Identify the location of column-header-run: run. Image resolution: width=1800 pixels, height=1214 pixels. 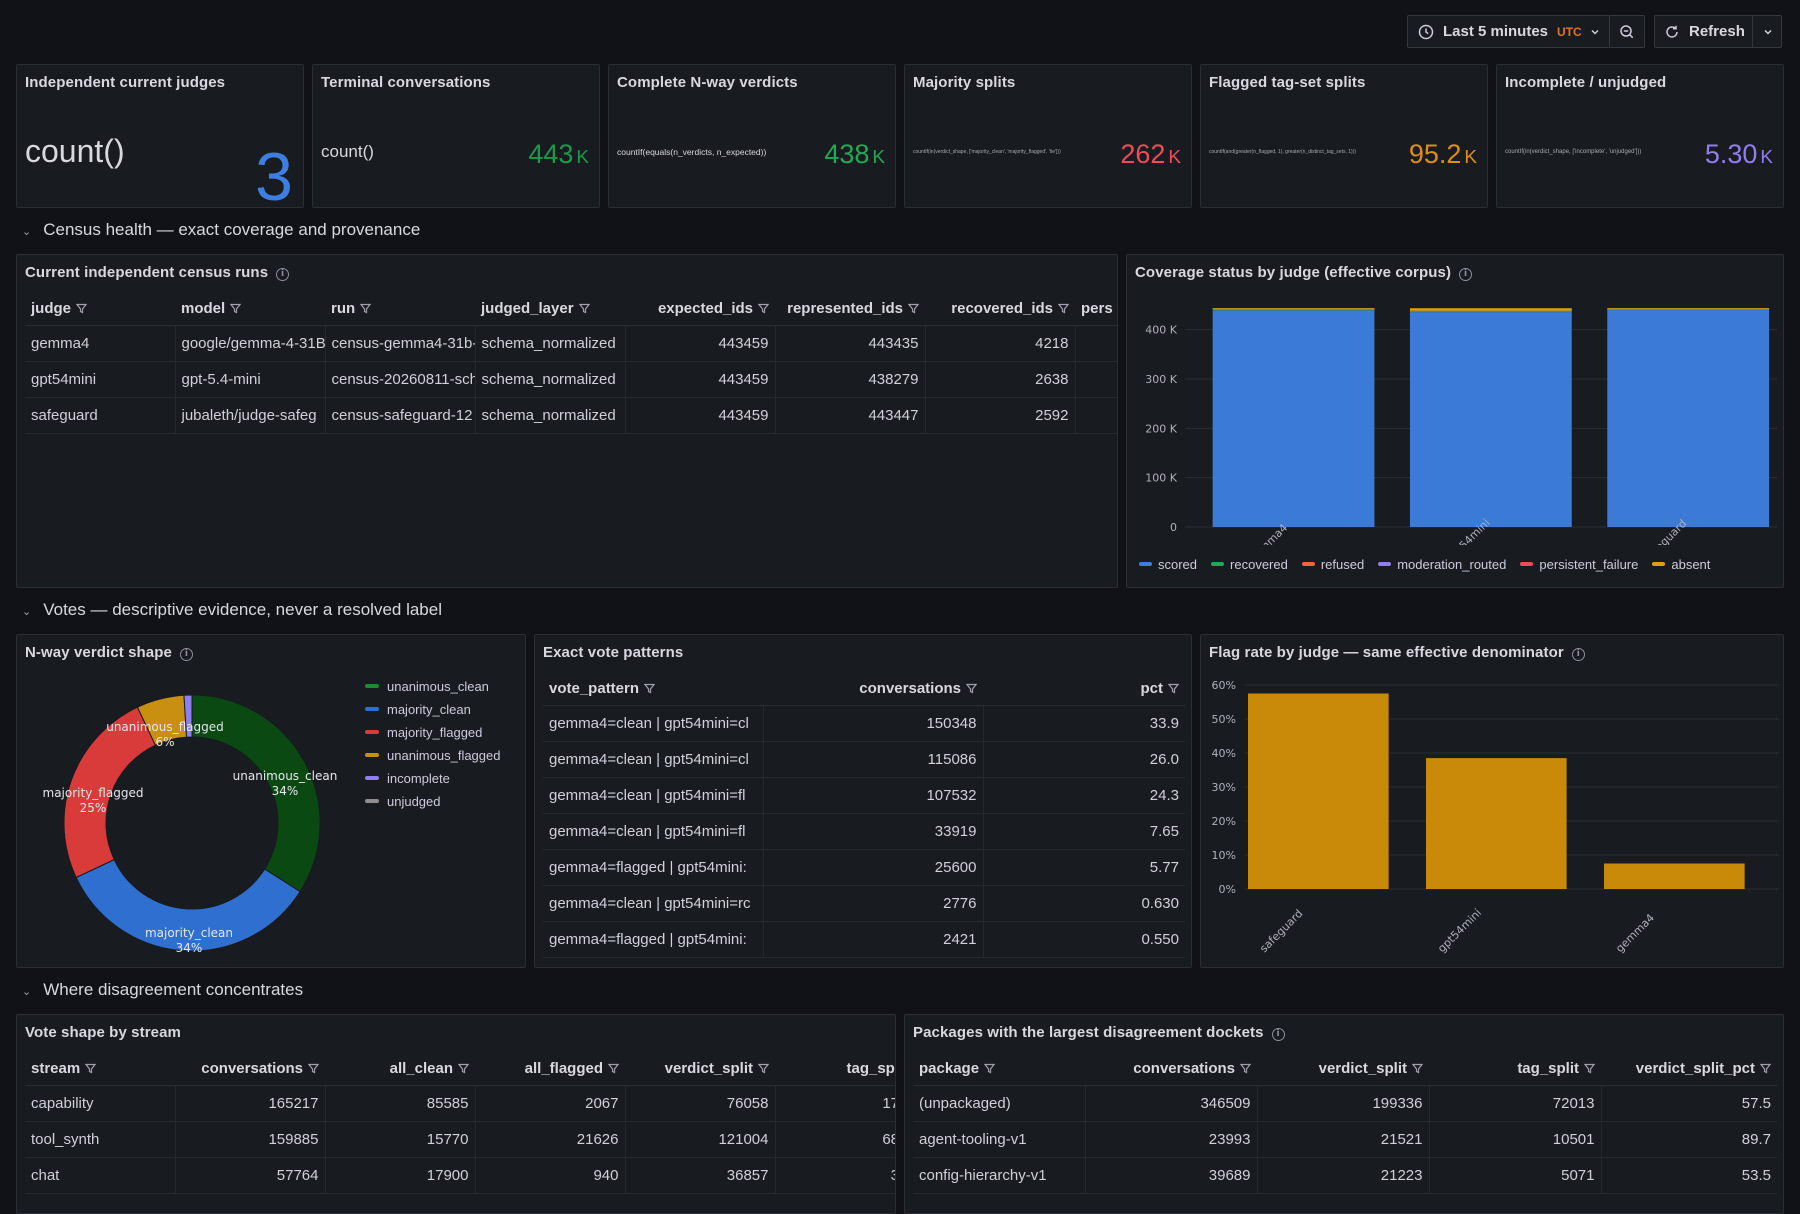
(400, 309).